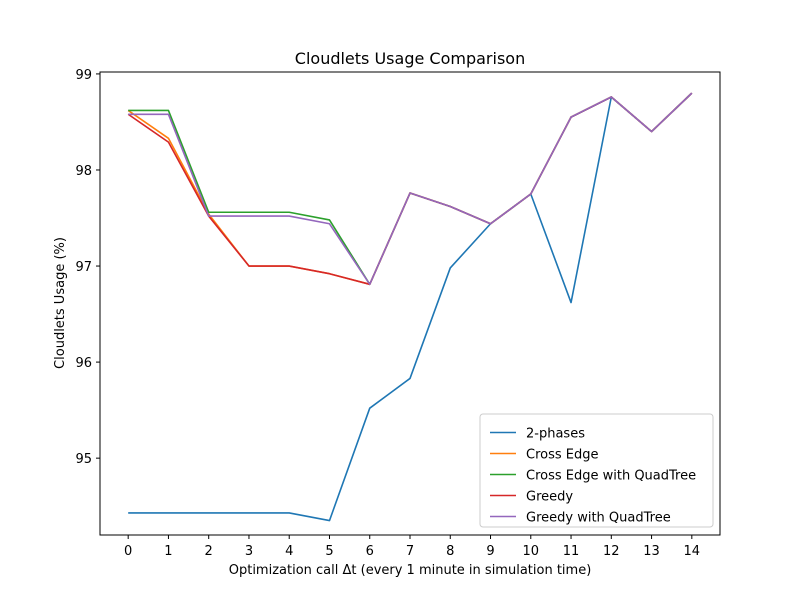  I want to click on x-tick-label: 1, so click(168, 551).